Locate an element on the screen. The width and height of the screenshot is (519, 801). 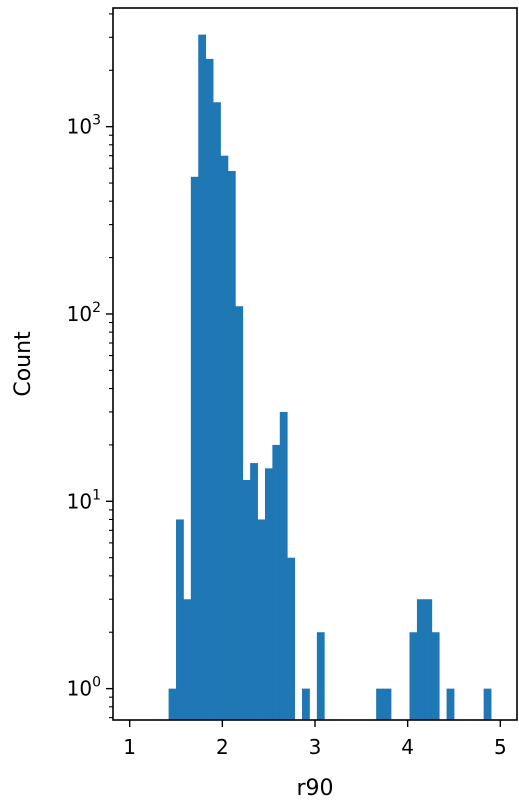
y-tick-label: 10⁰ is located at coordinates (84, 688).